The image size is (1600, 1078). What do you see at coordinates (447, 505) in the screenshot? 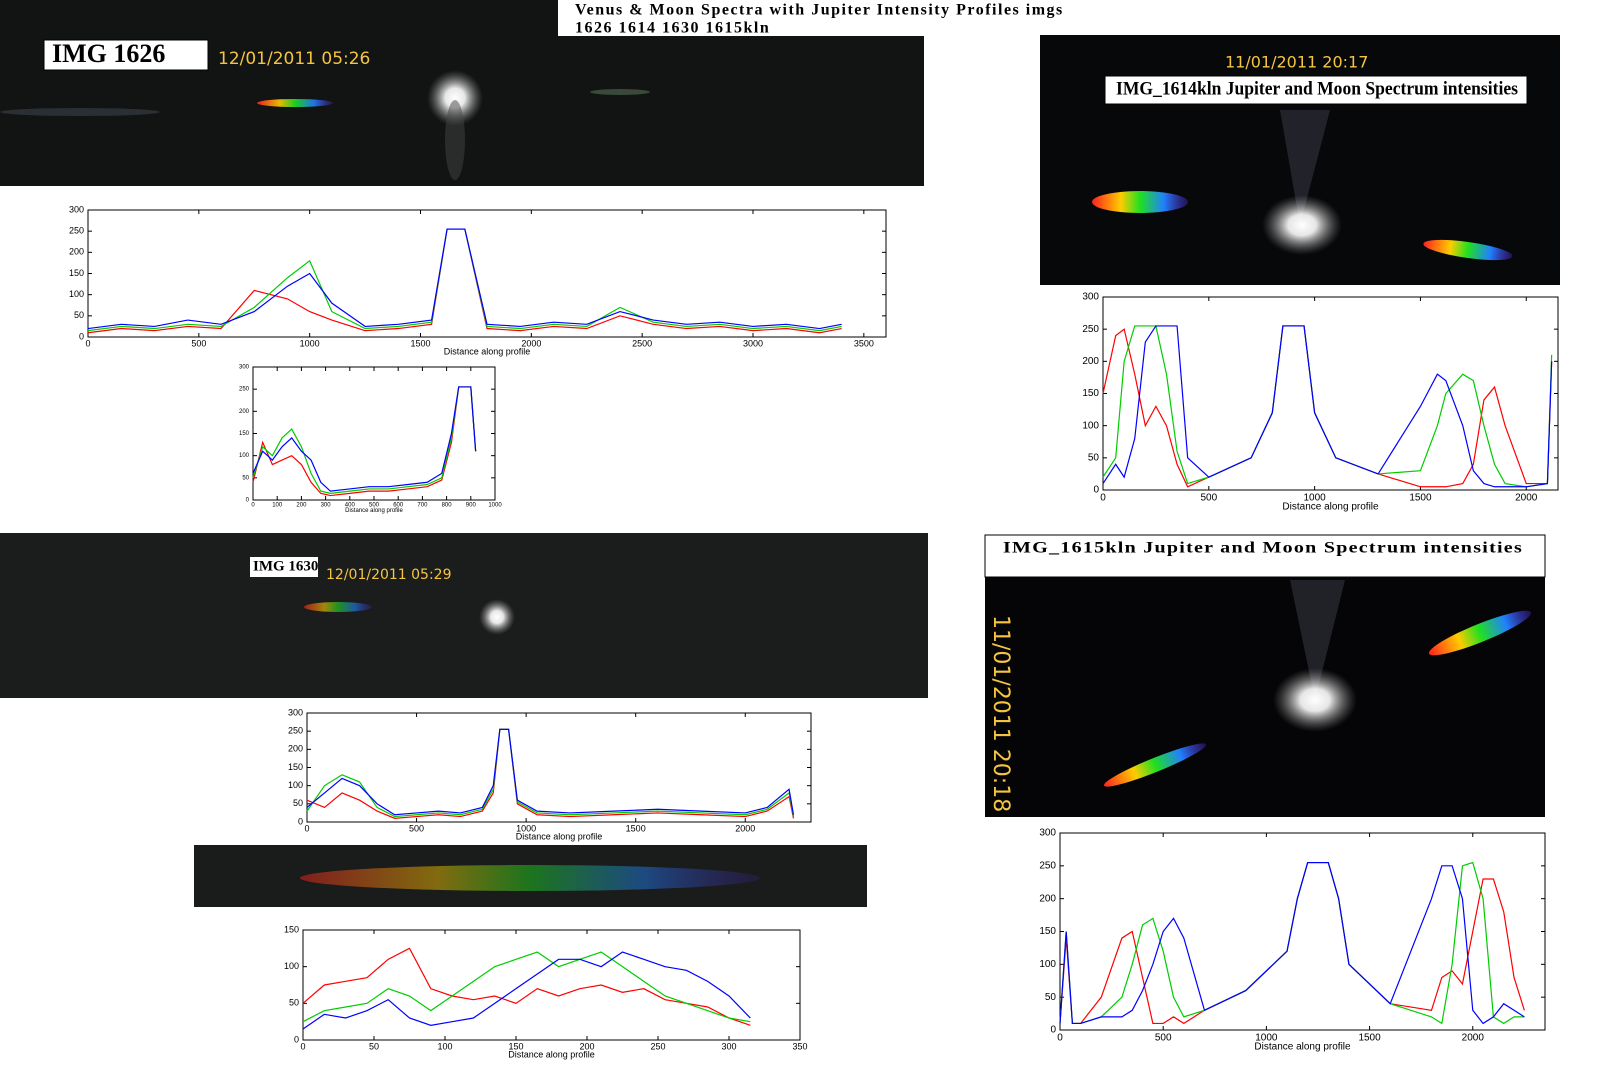
I see `x-tick-label: 800` at bounding box center [447, 505].